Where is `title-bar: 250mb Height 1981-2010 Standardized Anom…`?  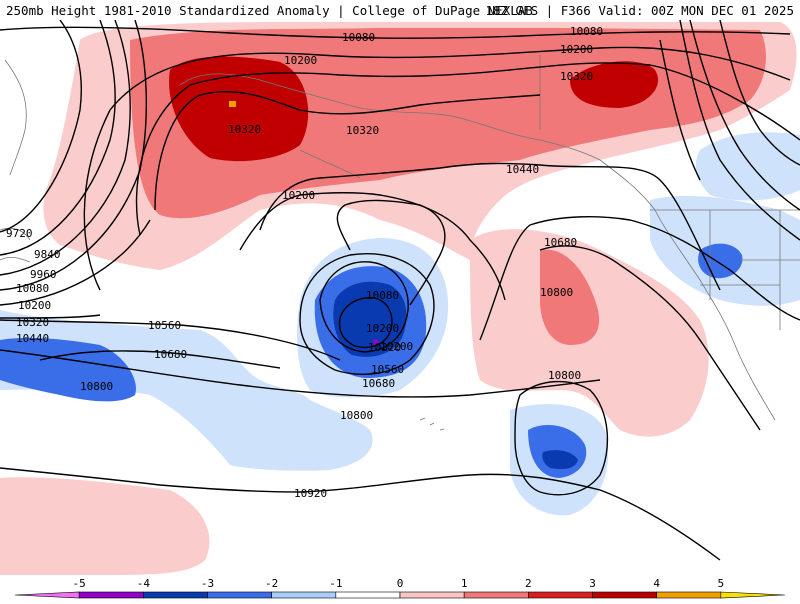
title-bar: 250mb Height 1981-2010 Standardized Anom… is located at coordinates (400, 10).